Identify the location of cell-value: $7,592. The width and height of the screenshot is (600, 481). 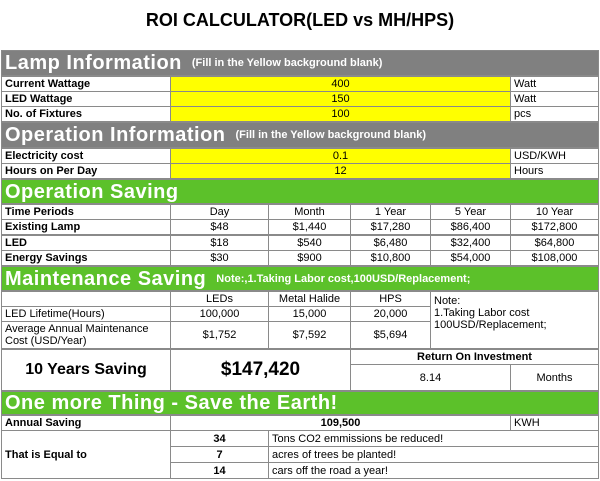
(309, 335).